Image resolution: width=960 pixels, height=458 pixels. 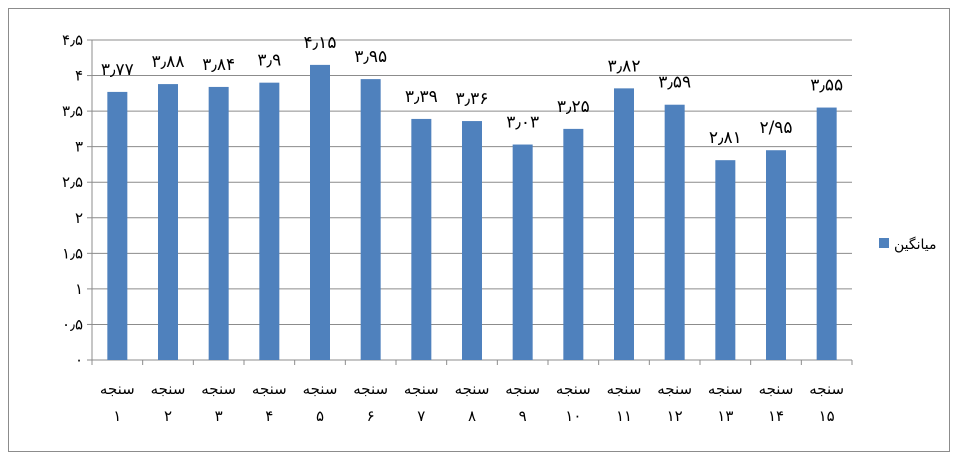 What do you see at coordinates (472, 416) in the screenshot?
I see `category-label: ۸` at bounding box center [472, 416].